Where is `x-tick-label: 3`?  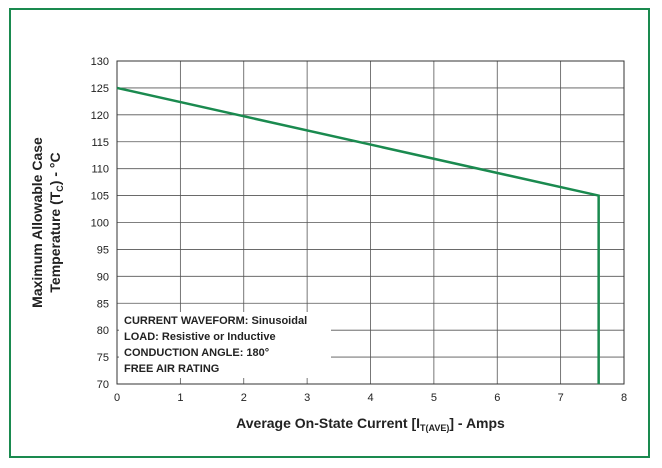 x-tick-label: 3 is located at coordinates (307, 398).